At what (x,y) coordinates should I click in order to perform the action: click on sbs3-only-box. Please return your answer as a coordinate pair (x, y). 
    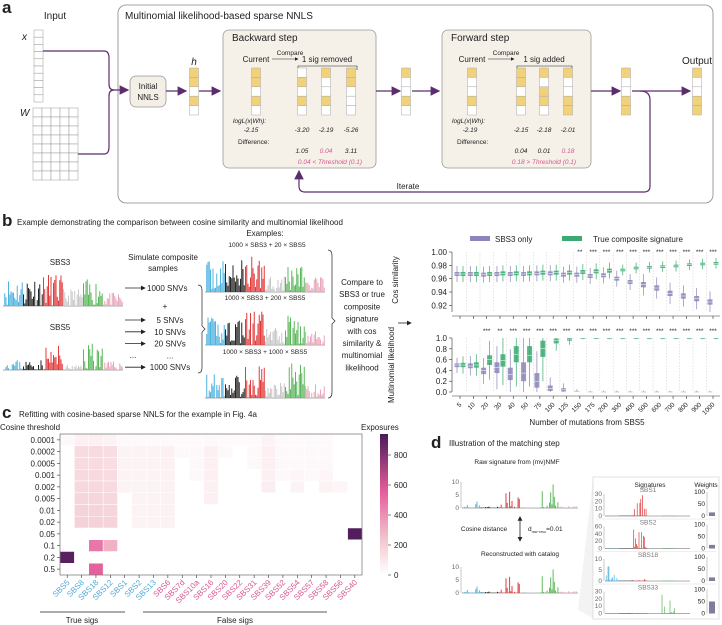
    Looking at the image, I should click on (470, 366).